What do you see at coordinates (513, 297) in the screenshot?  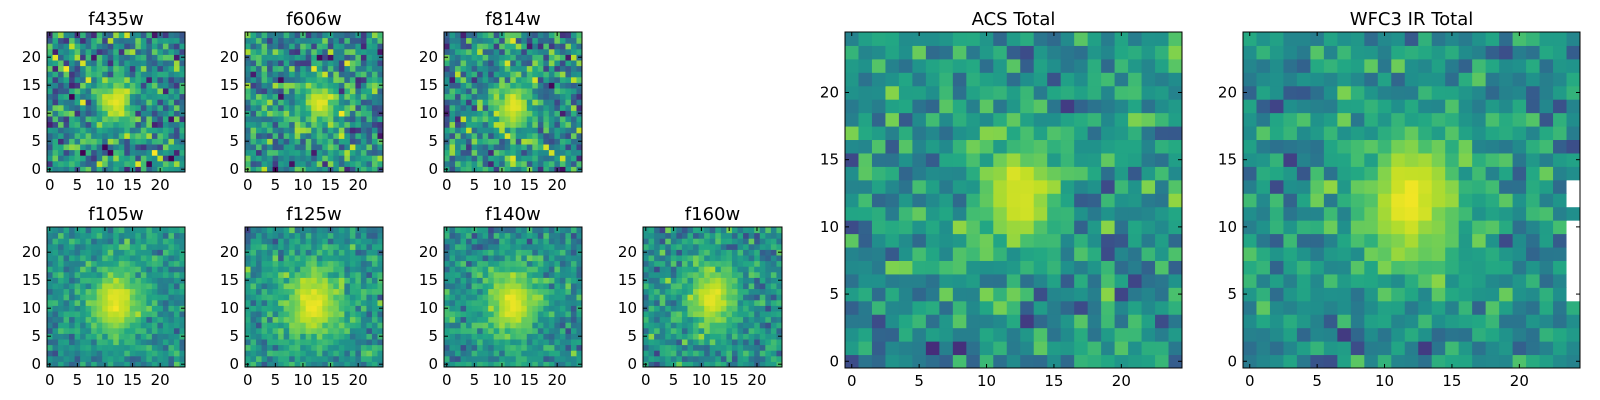 I see `axes-frame` at bounding box center [513, 297].